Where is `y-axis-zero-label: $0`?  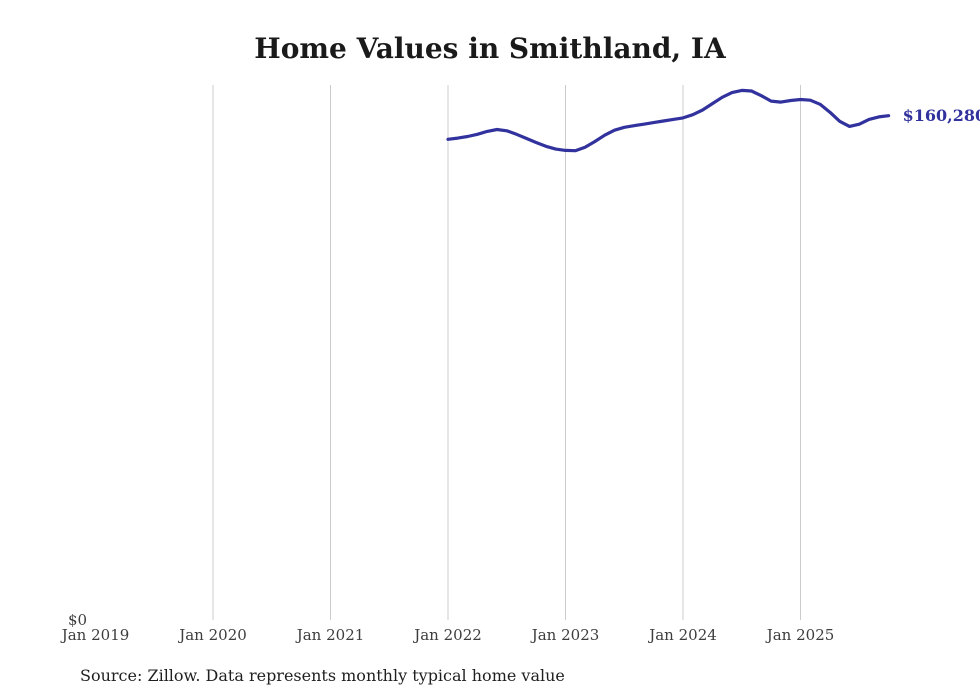 y-axis-zero-label: $0 is located at coordinates (78, 620).